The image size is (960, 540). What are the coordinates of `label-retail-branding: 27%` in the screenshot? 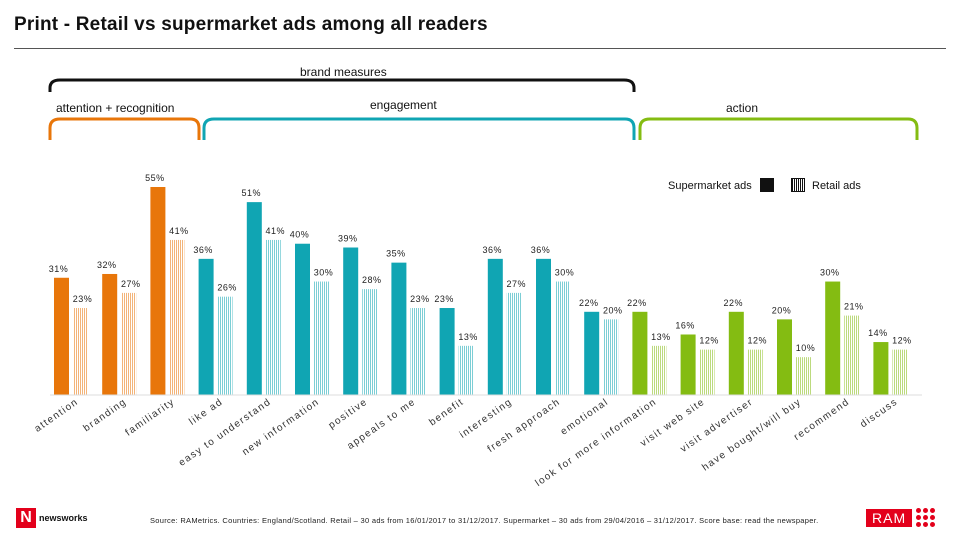 It's located at (131, 284).